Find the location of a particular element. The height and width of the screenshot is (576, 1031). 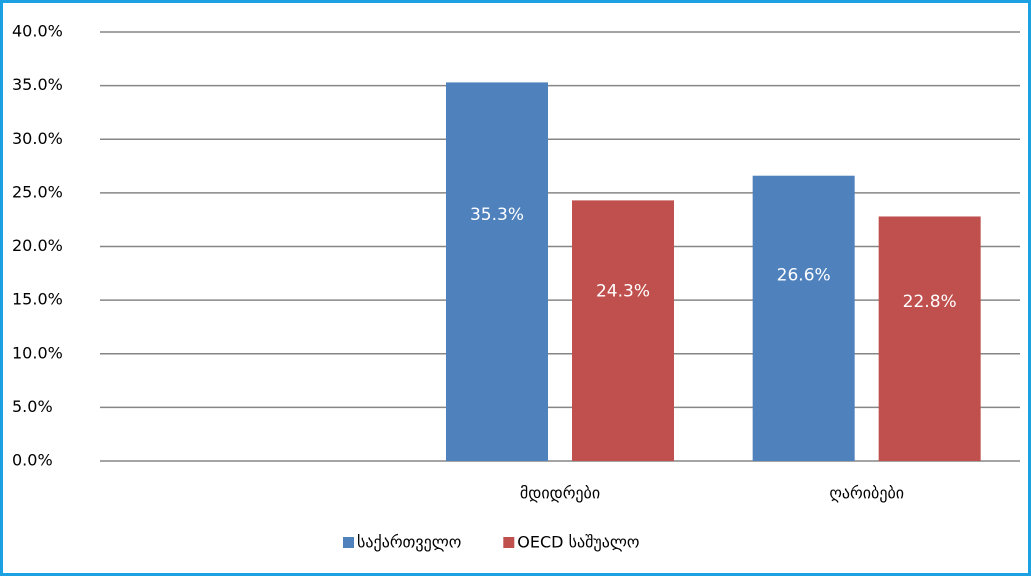

y-tick-label: 25.0% is located at coordinates (37, 191).